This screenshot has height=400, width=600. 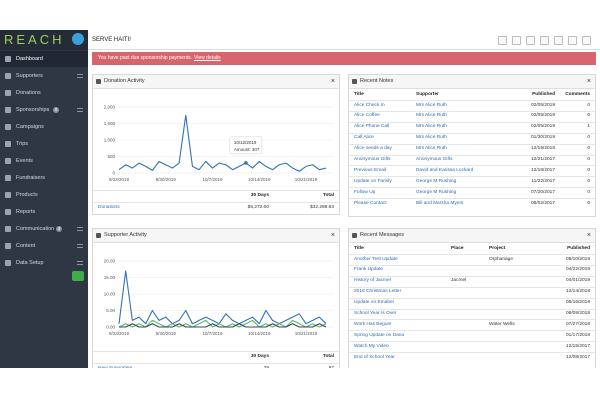 I want to click on row-title: Call Alice, so click(x=364, y=138).